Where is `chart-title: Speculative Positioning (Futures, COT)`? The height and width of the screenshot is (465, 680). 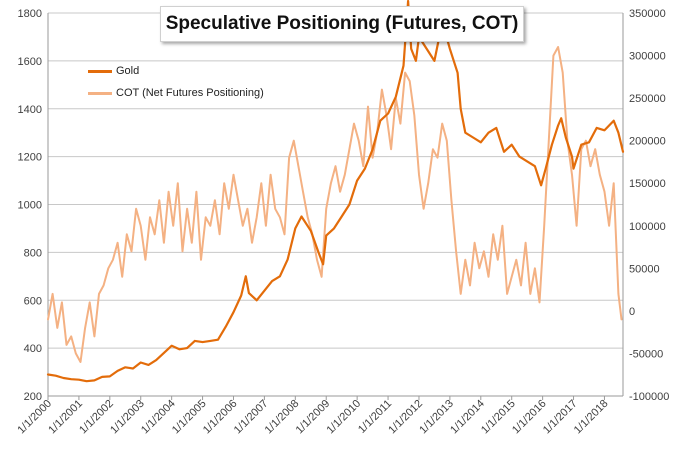
chart-title: Speculative Positioning (Futures, COT) is located at coordinates (342, 23).